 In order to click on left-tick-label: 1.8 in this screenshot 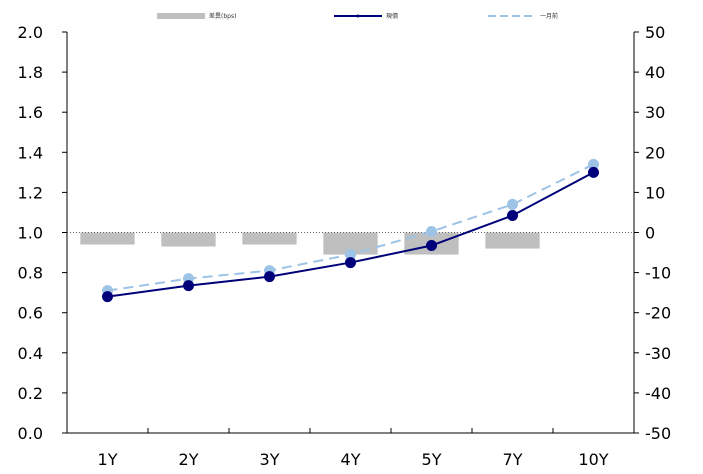, I will do `click(30, 72)`.